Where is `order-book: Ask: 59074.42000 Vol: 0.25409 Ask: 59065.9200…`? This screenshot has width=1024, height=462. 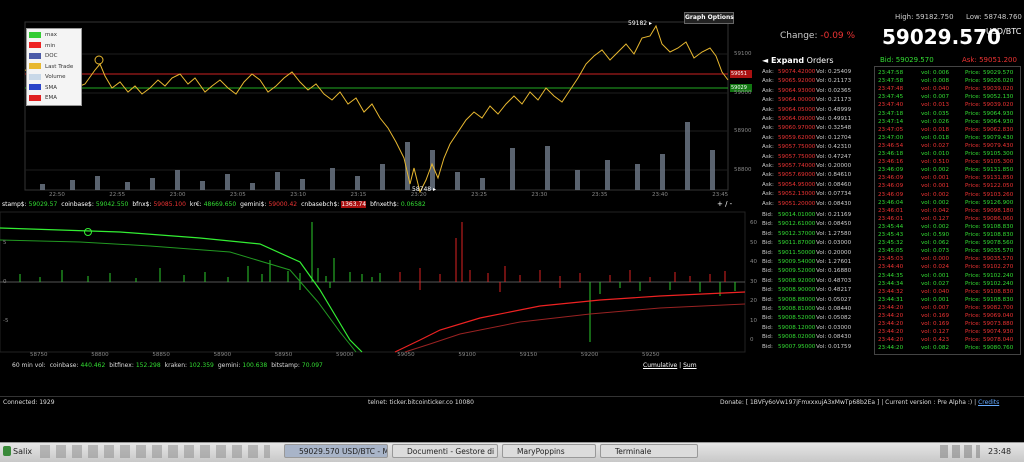 order-book: Ask: 59074.42000 Vol: 0.25409 Ask: 59065.9200… is located at coordinates (815, 211).